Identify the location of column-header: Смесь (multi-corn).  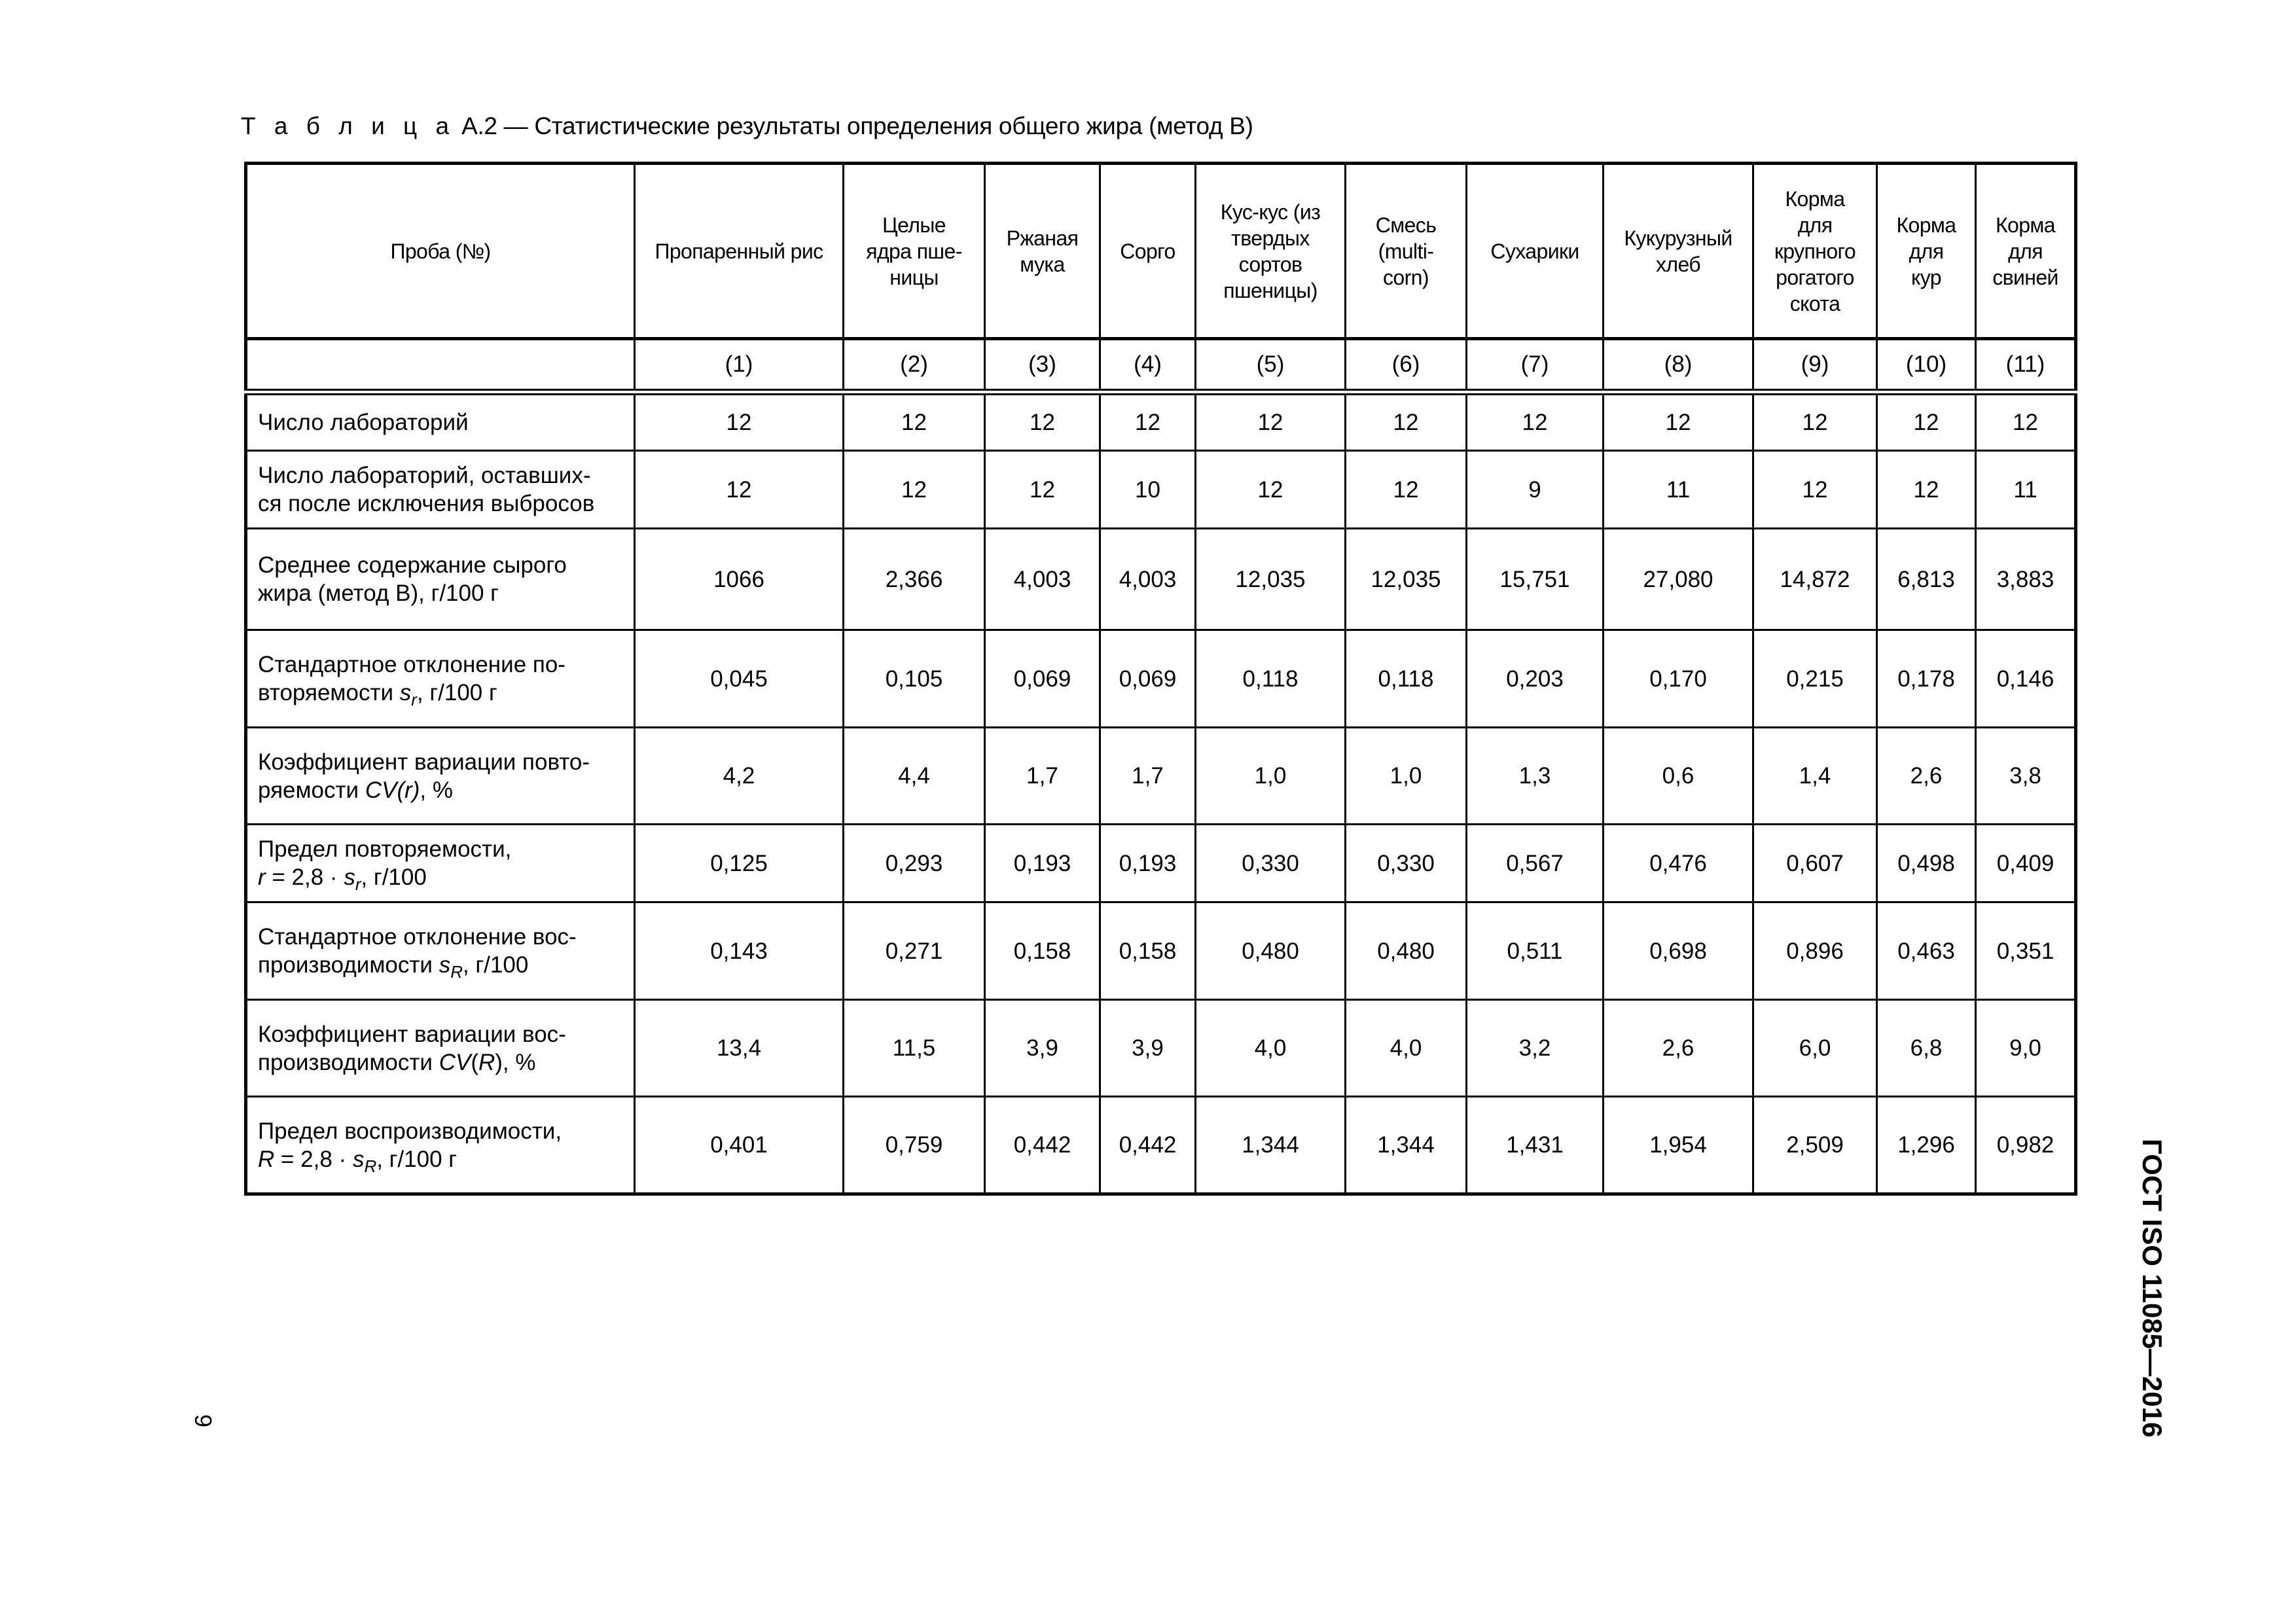
(1405, 251).